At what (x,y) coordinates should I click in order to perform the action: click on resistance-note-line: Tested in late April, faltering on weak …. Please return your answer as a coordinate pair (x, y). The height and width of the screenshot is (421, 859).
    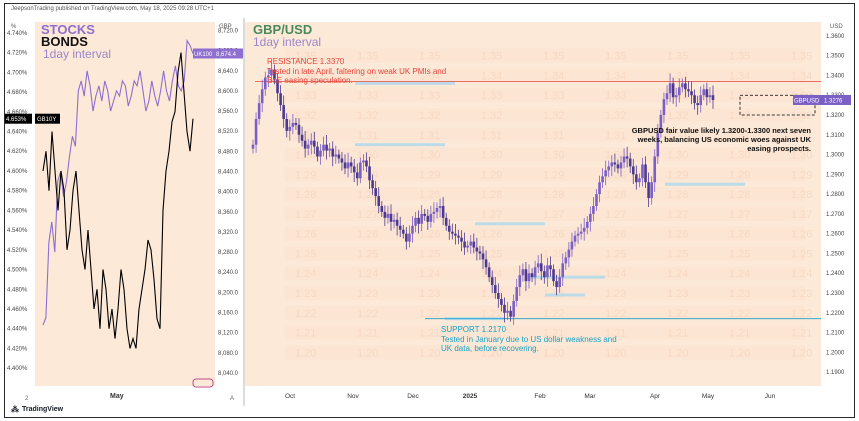
    Looking at the image, I should click on (356, 71).